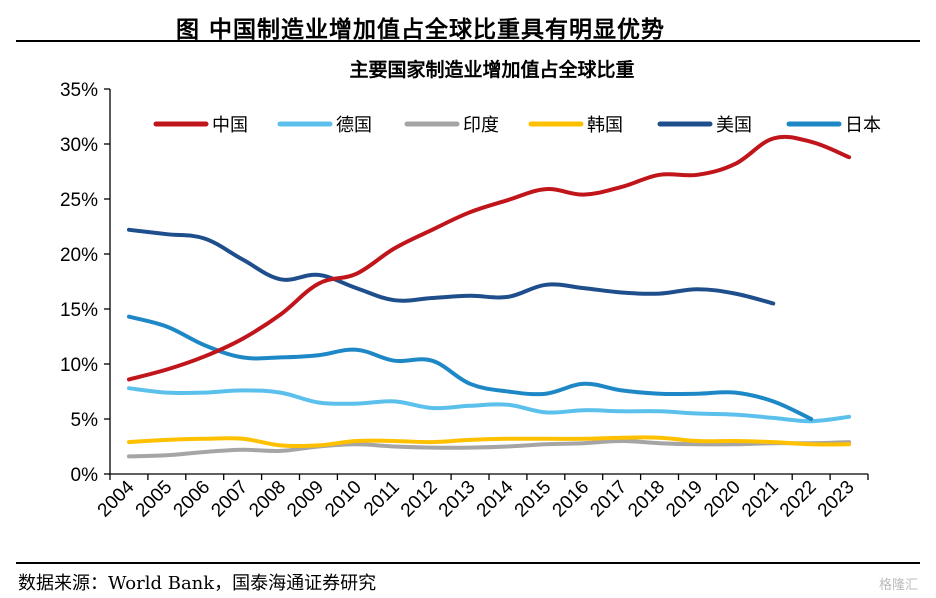 The width and height of the screenshot is (936, 598). What do you see at coordinates (79, 310) in the screenshot?
I see `y-tick-label: 15%` at bounding box center [79, 310].